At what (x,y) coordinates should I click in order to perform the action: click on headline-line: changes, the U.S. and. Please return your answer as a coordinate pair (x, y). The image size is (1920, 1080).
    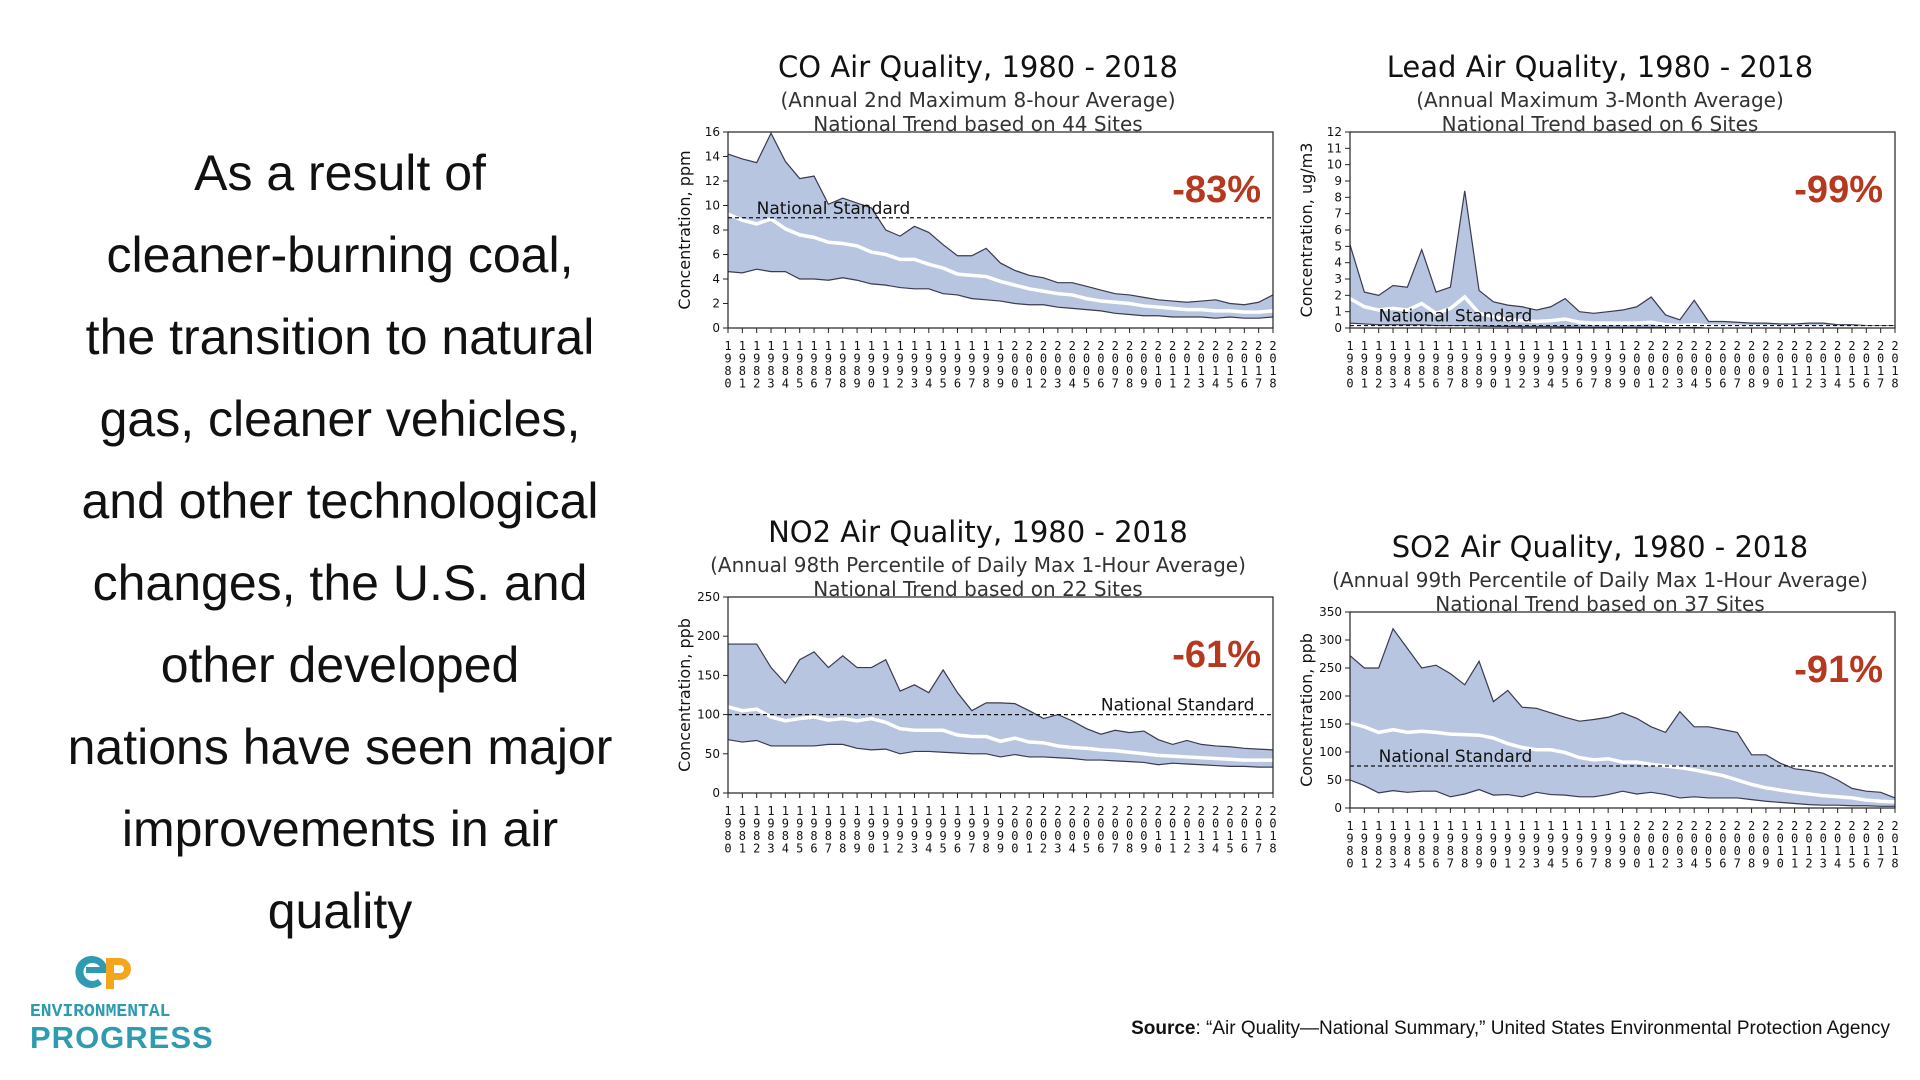
    Looking at the image, I should click on (340, 583).